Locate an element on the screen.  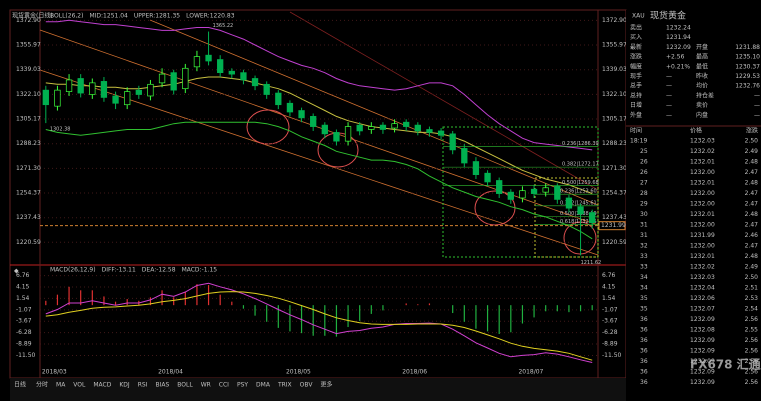
trade-cell: 32 is located at coordinates (644, 246).